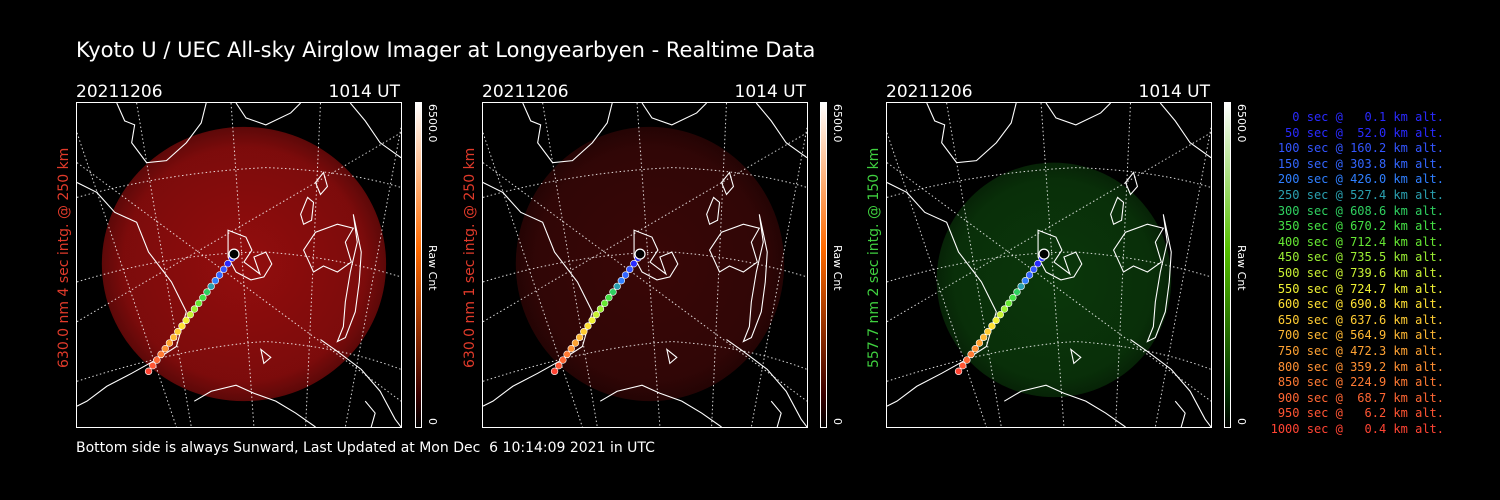 Image resolution: width=1500 pixels, height=500 pixels. What do you see at coordinates (837, 268) in the screenshot?
I see `panel-2-colorbar-unit: Raw Cnt` at bounding box center [837, 268].